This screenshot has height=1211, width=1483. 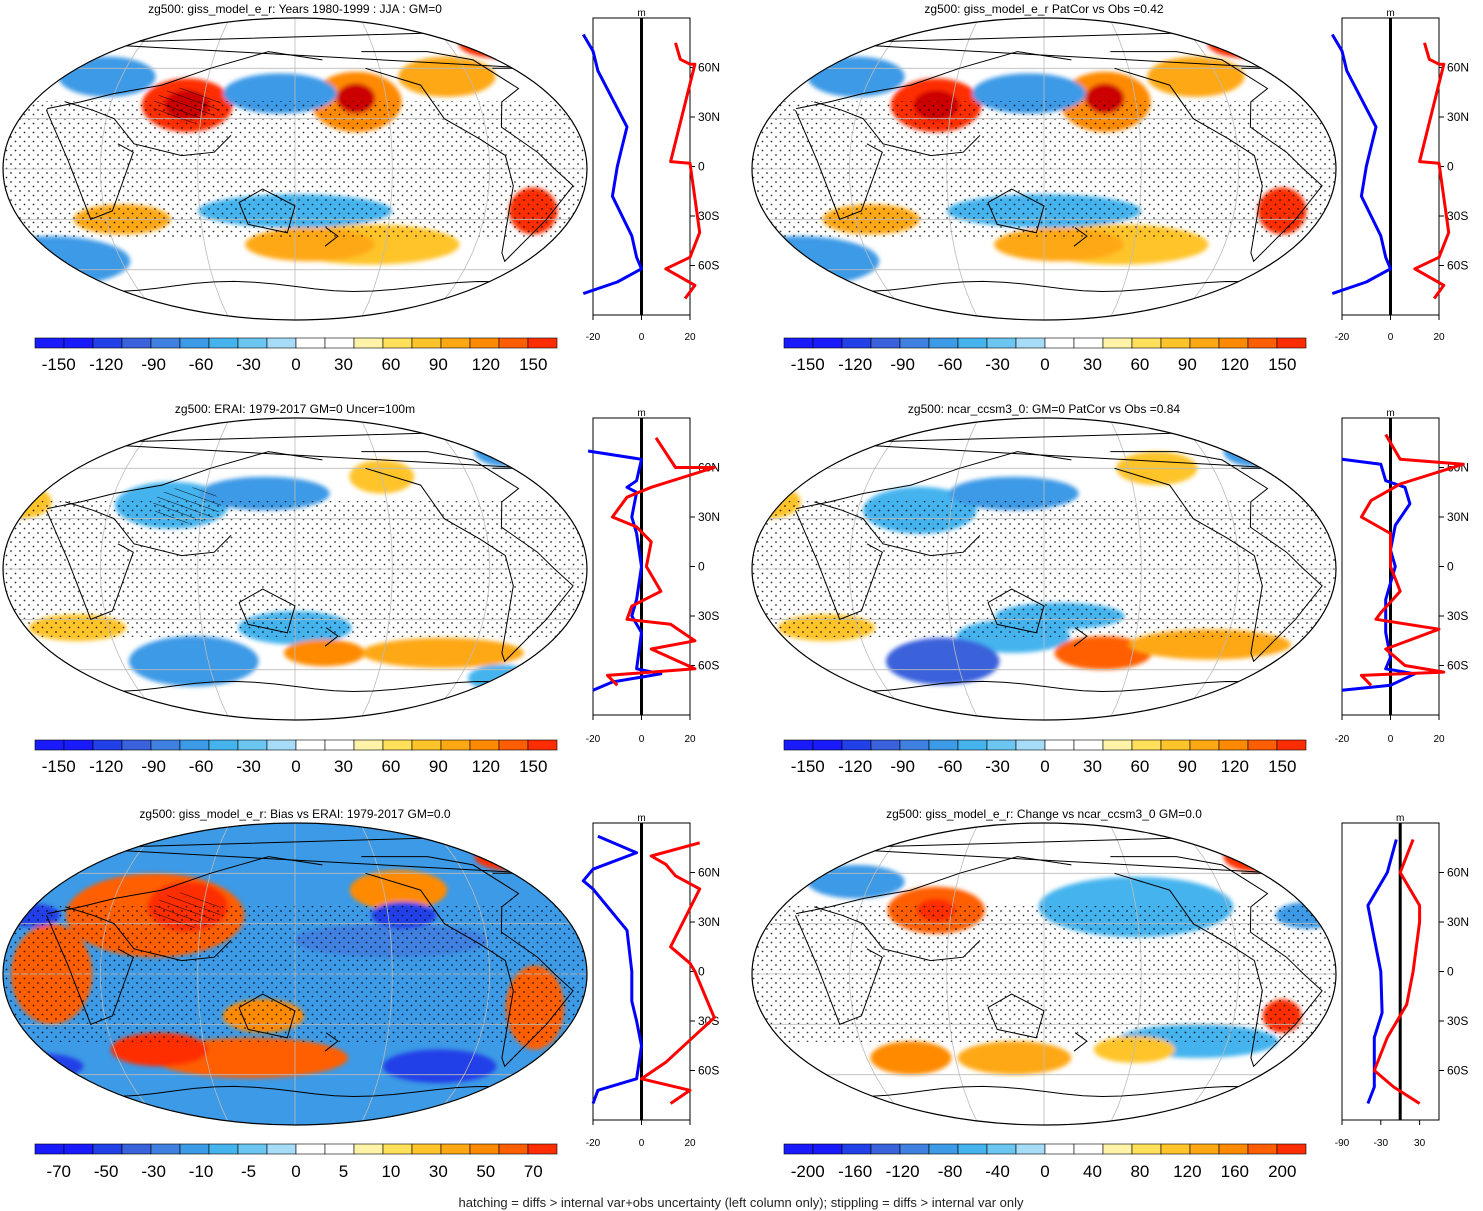 What do you see at coordinates (855, 364) in the screenshot?
I see `colorbar-label: -120` at bounding box center [855, 364].